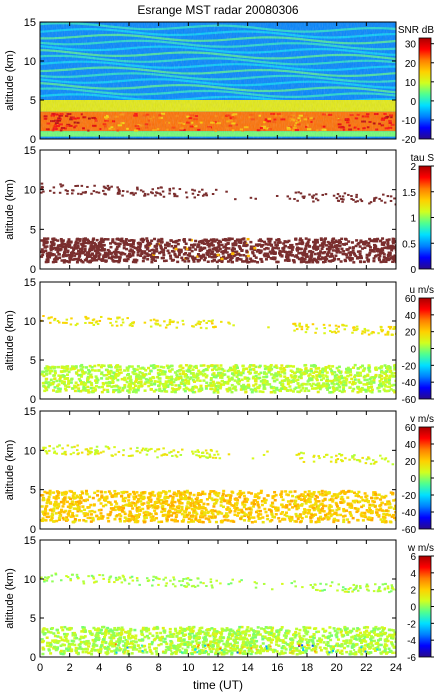 This screenshot has width=446, height=693. I want to click on colorbar-tick-label: 0, so click(413, 350).